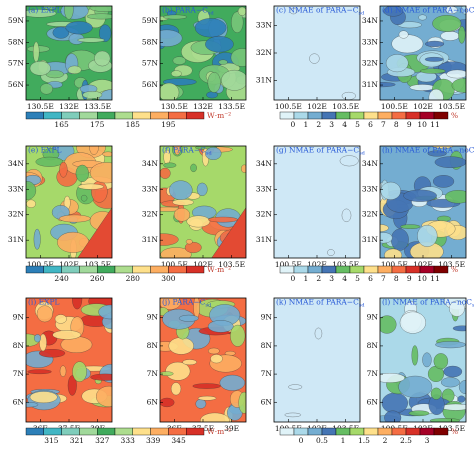  Describe the element at coordinates (267, 401) in the screenshot. I see `y-tick-label: 6N` at that location.